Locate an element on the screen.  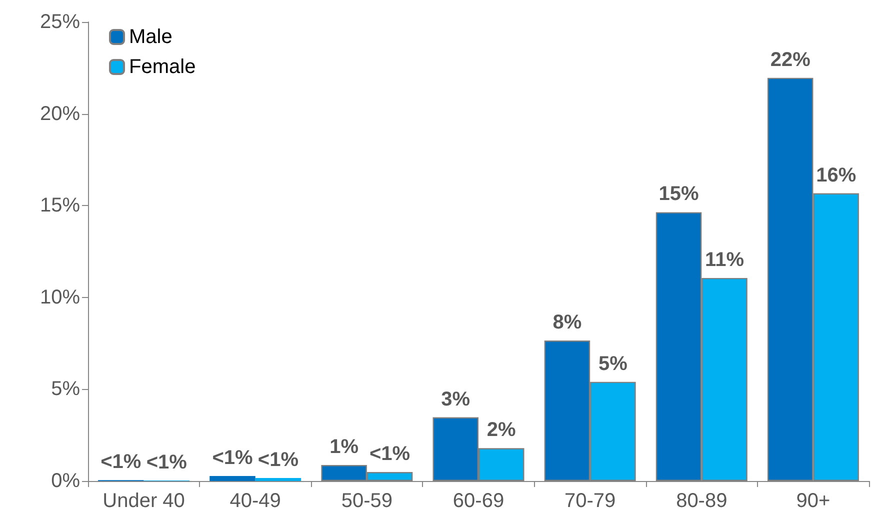
data-label: 8% is located at coordinates (567, 323).